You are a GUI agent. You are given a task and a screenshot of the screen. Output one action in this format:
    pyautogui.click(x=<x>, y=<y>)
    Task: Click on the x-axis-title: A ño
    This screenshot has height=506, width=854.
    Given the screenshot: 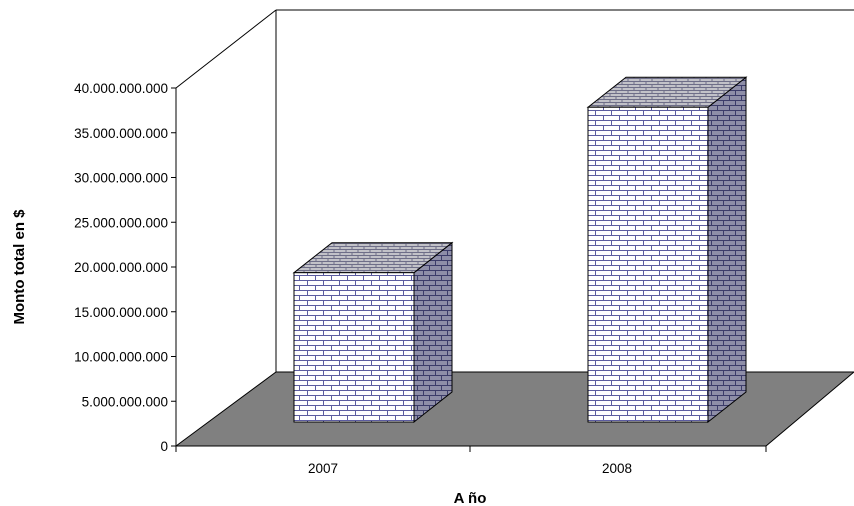 What is the action you would take?
    pyautogui.click(x=470, y=498)
    